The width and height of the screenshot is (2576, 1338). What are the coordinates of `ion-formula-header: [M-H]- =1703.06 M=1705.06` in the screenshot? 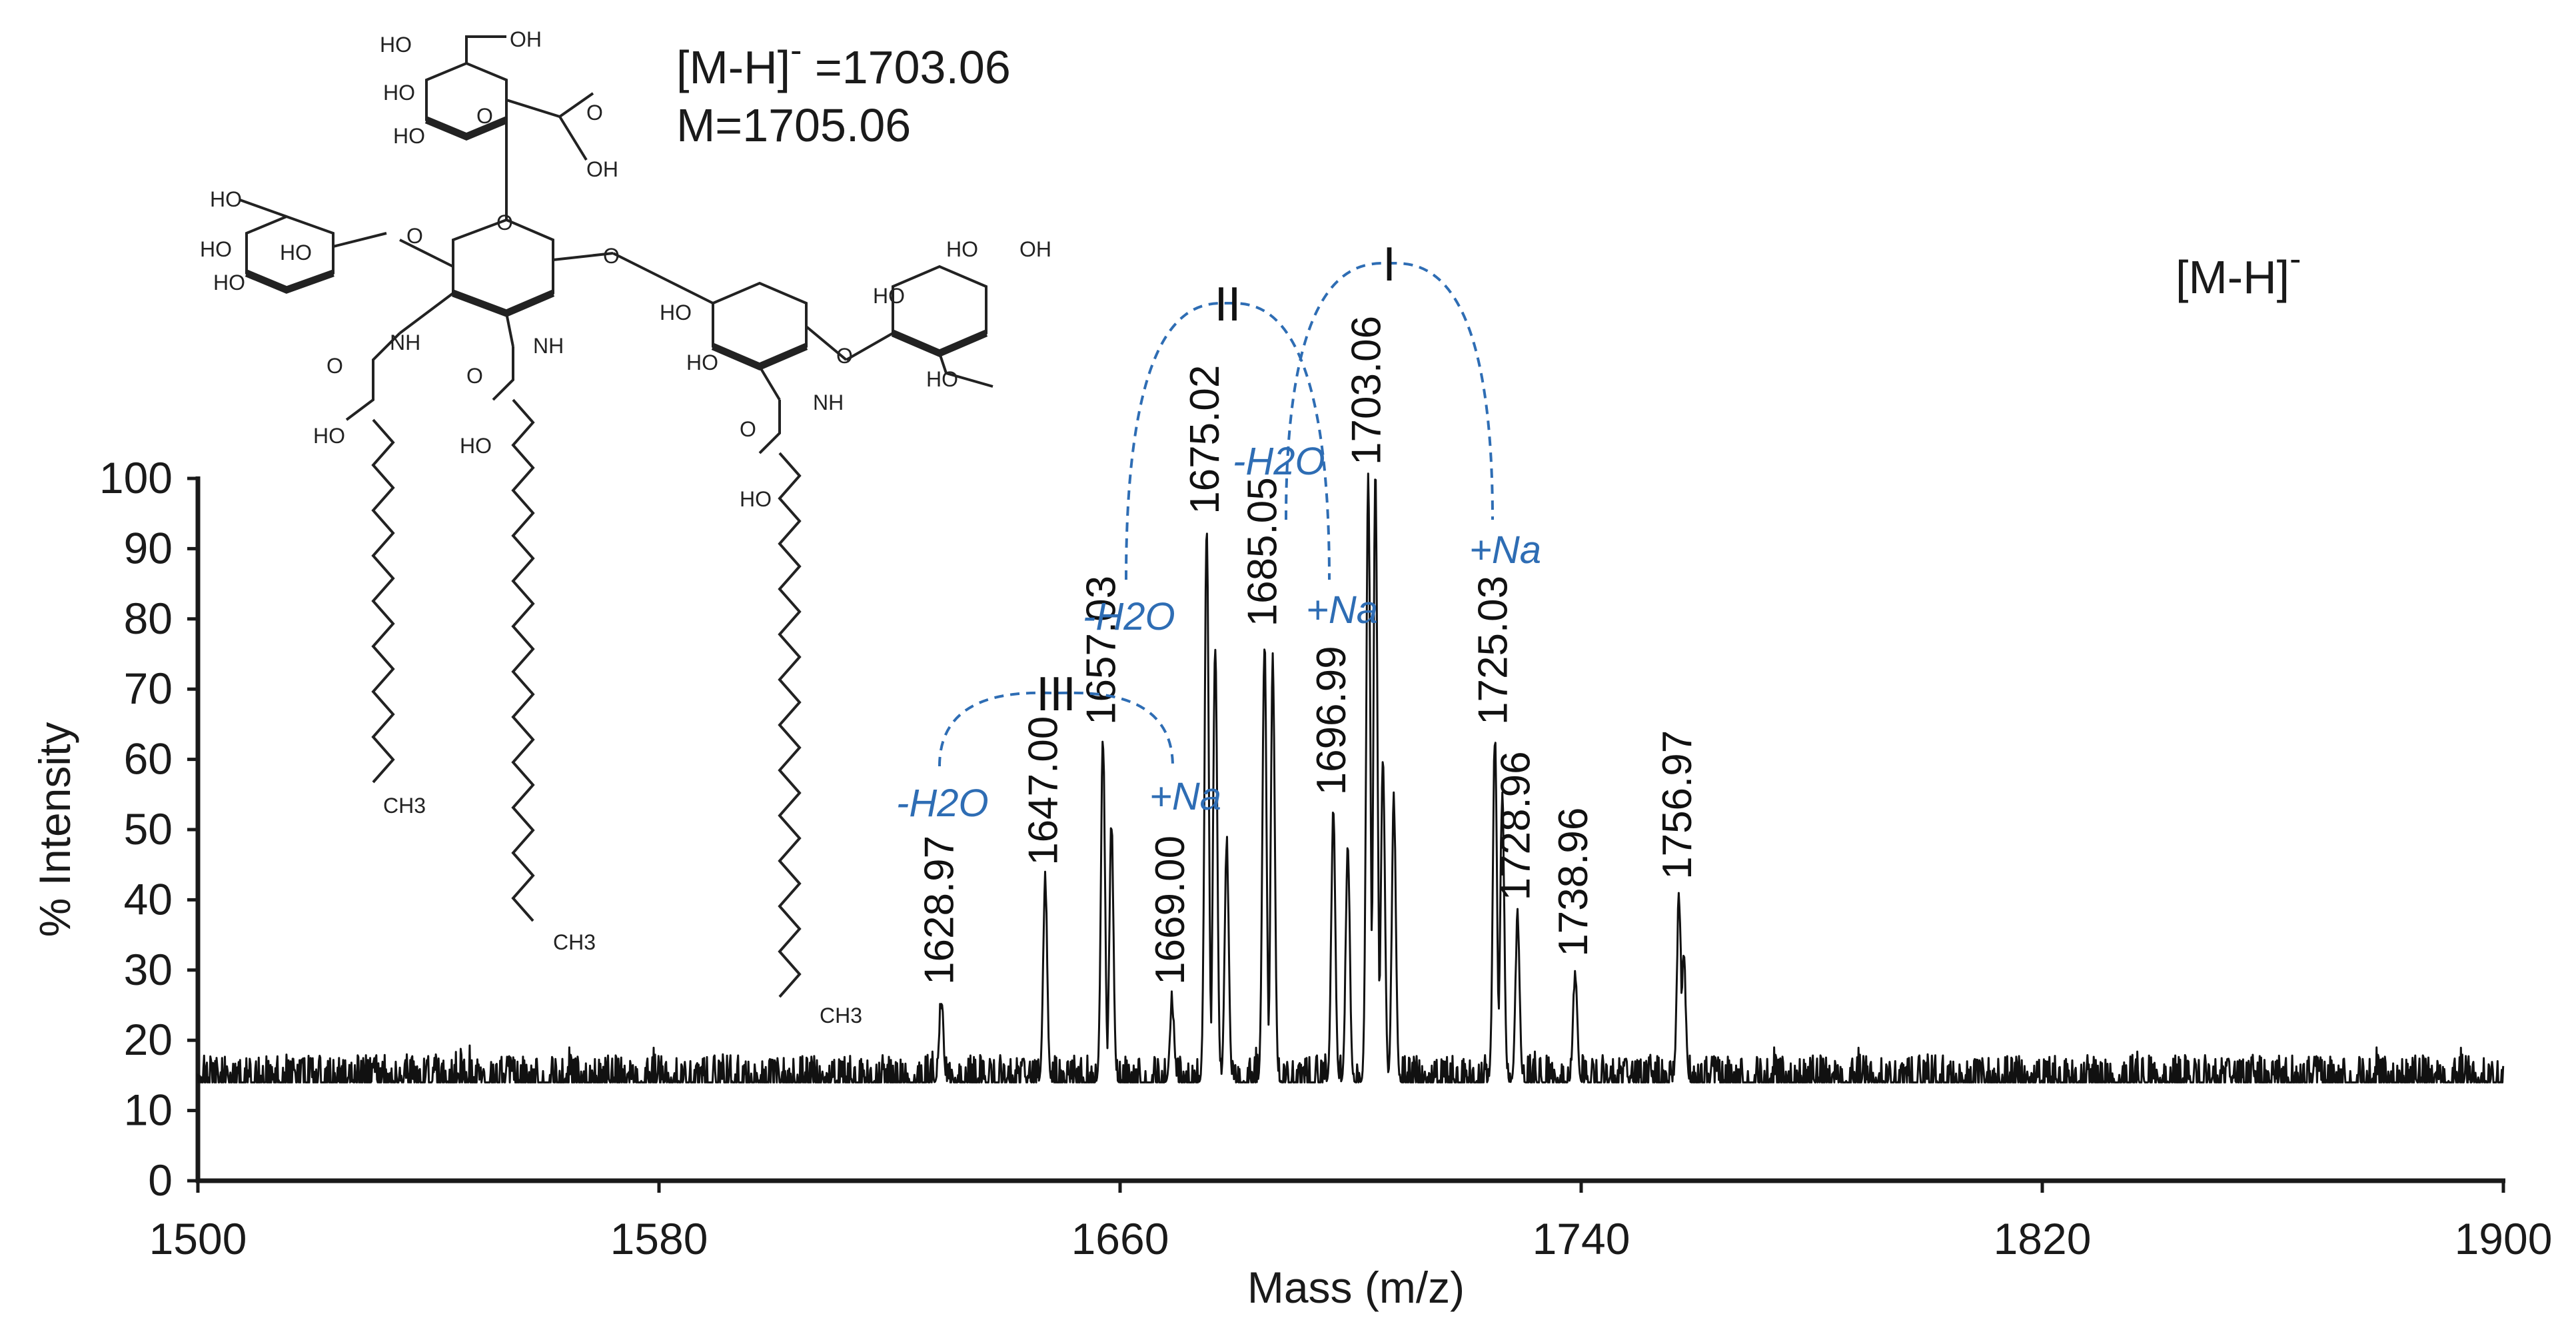 It's located at (843, 91).